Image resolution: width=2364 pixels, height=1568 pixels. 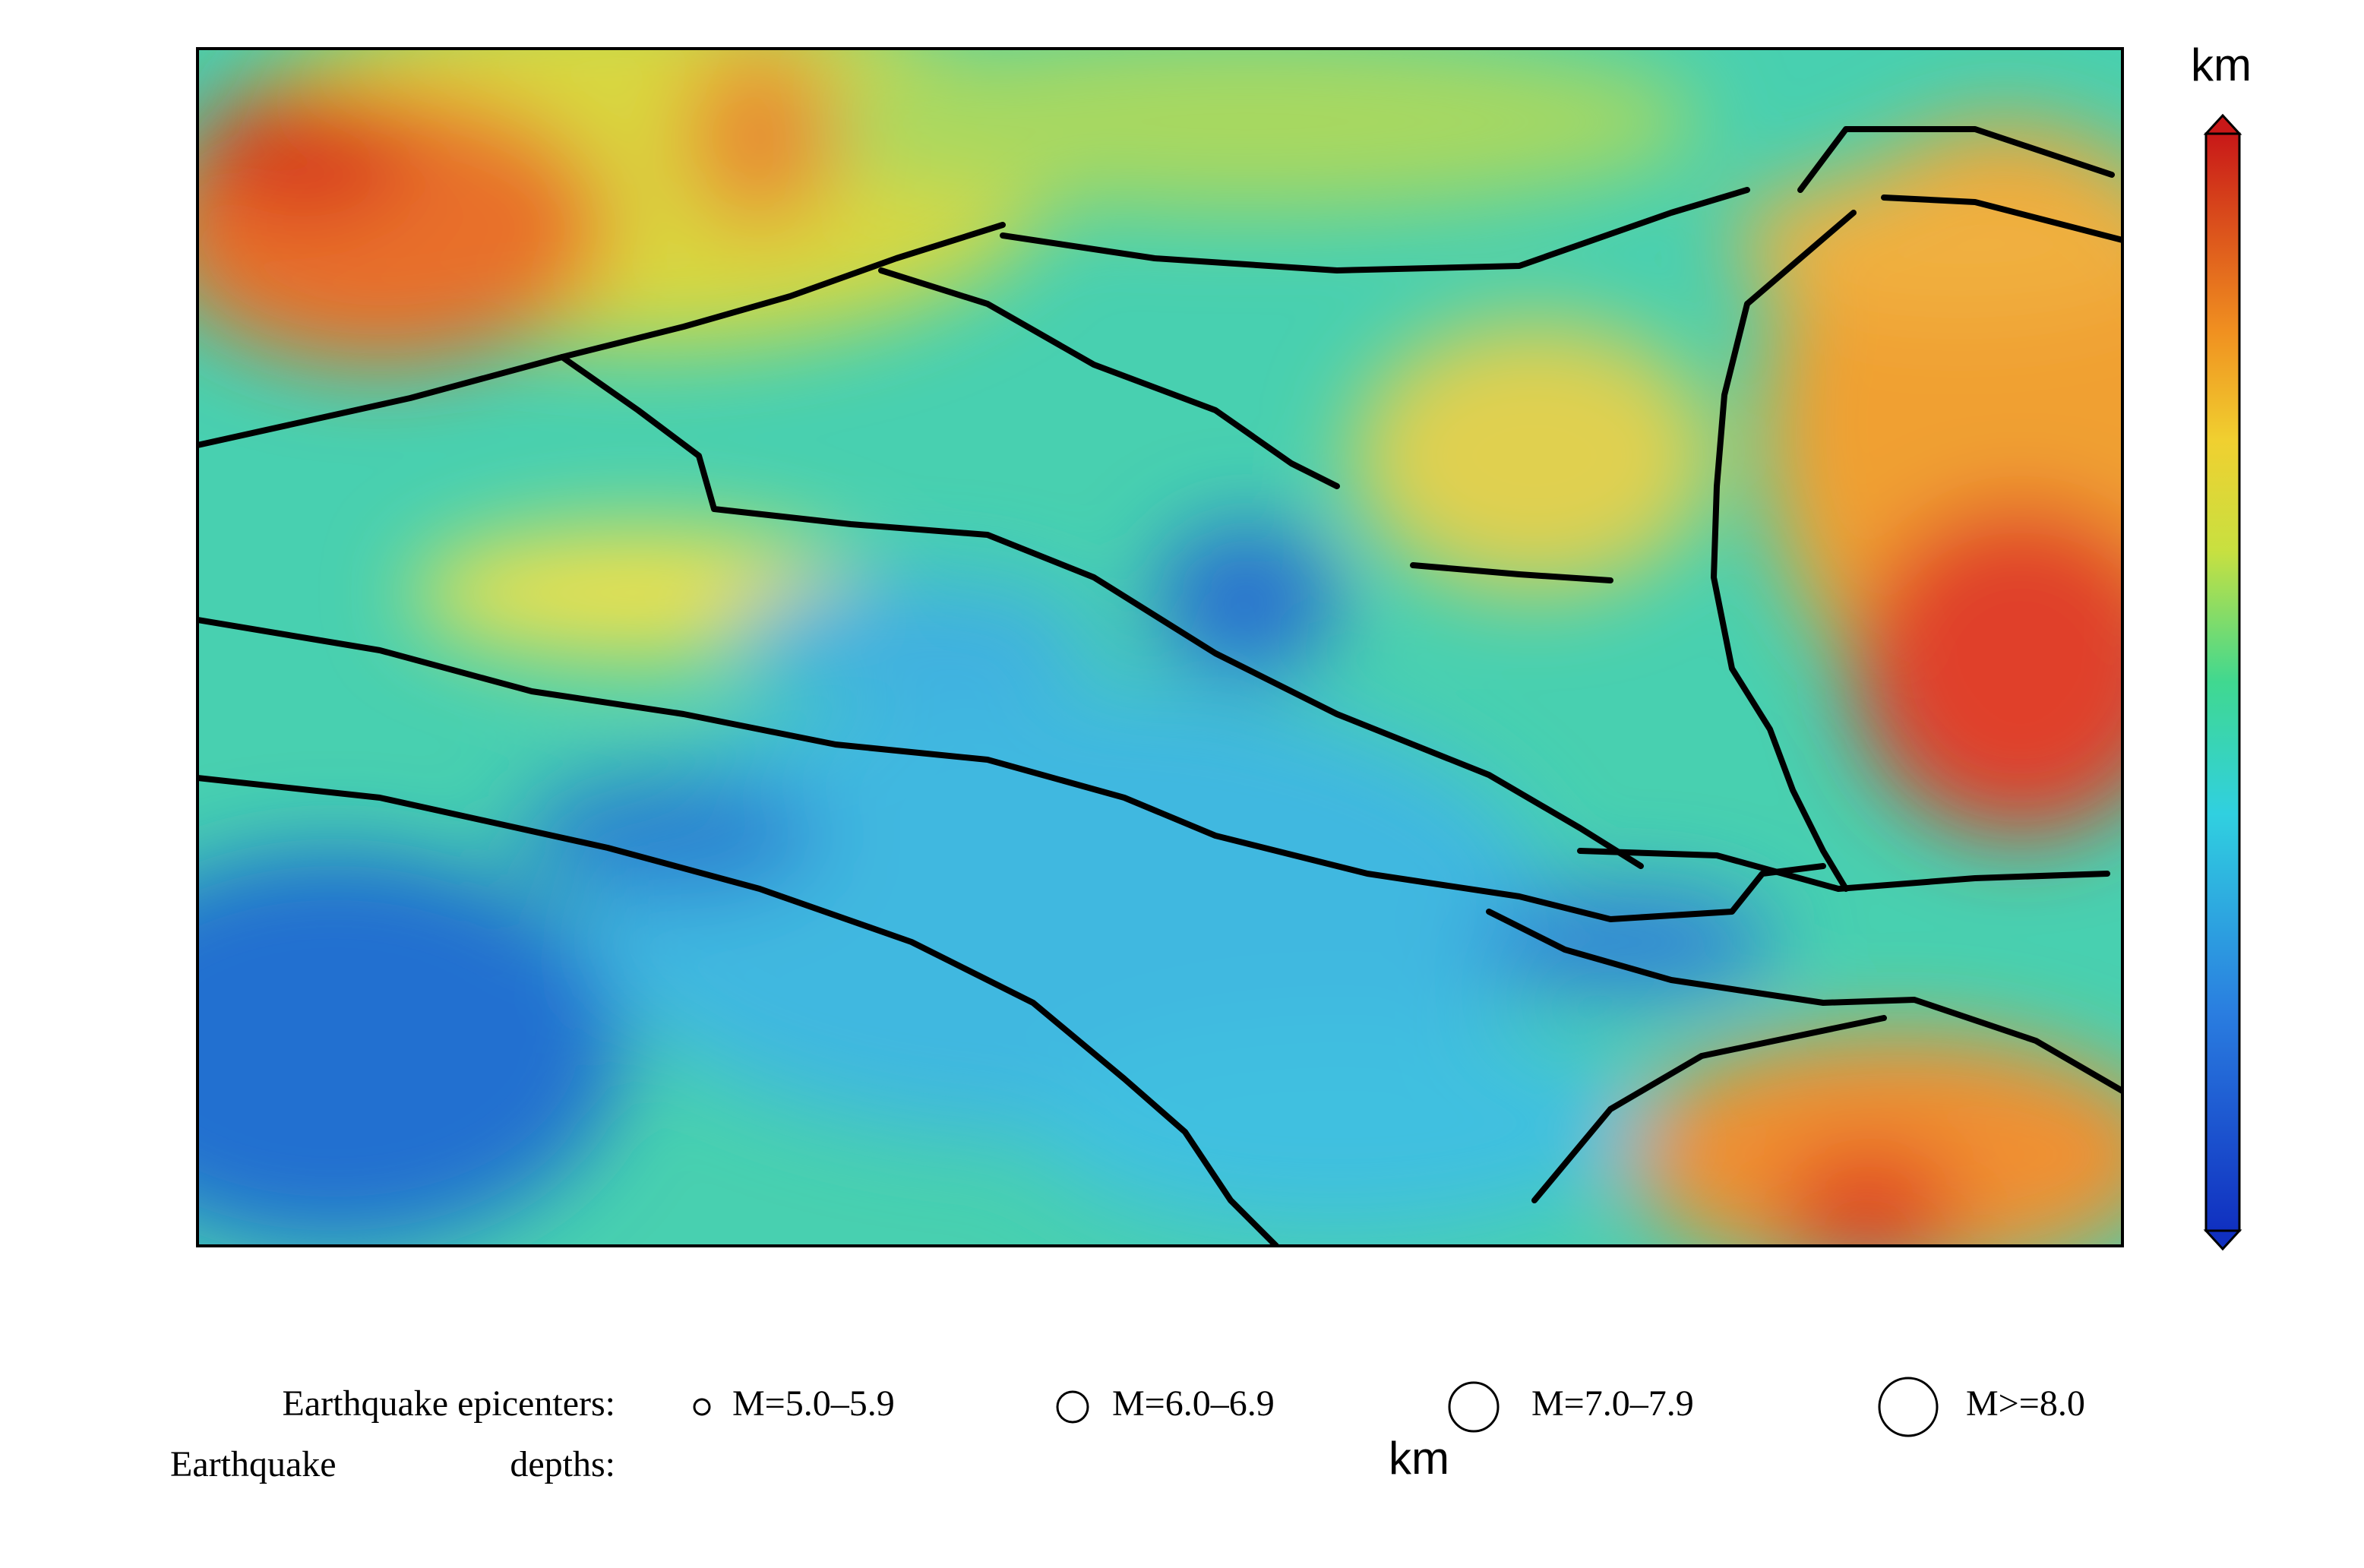 I want to click on magnitude-label: M=6.0–6.9, so click(x=1193, y=1403).